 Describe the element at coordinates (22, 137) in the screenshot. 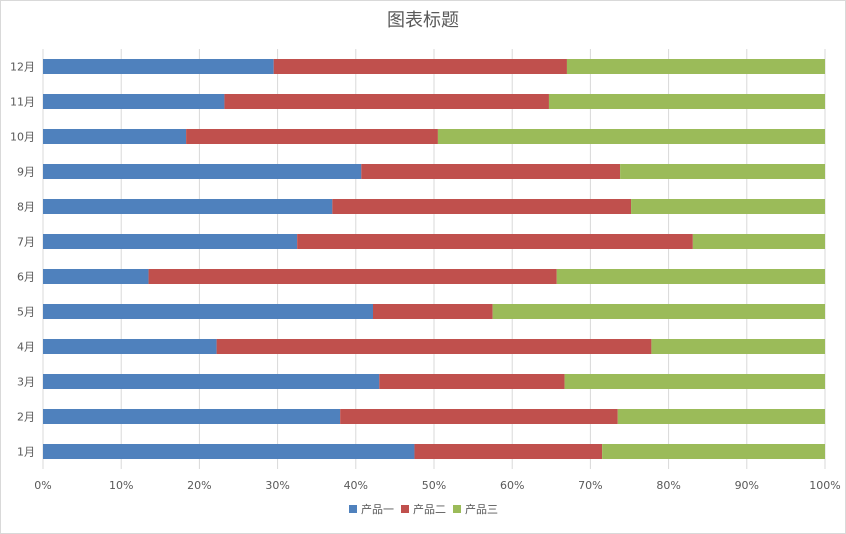

I see `y-tick-label: 10月` at that location.